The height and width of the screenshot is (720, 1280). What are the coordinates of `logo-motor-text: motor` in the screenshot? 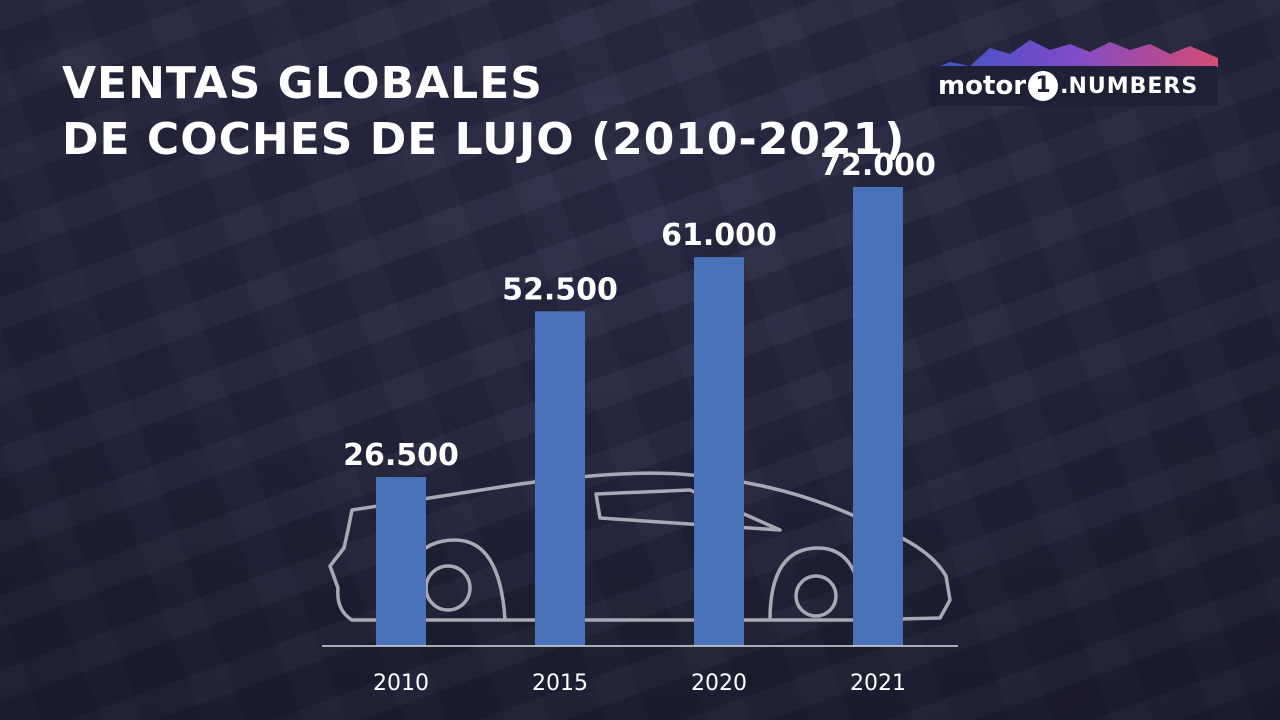 It's located at (982, 86).